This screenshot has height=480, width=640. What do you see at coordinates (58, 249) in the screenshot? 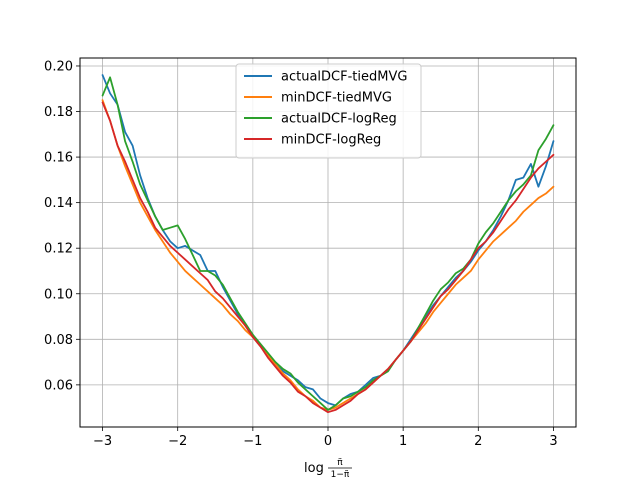
I see `y-tick-label: 0.12` at bounding box center [58, 249].